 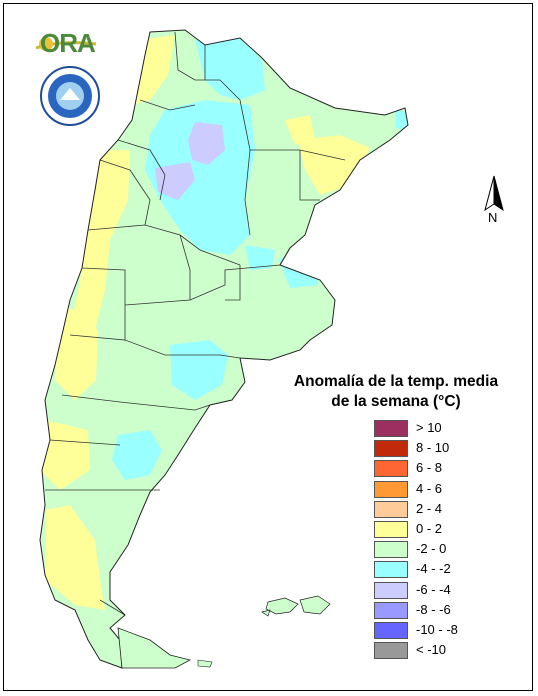 What do you see at coordinates (396, 381) in the screenshot?
I see `legend-title-line1: Anomalía de la temp. media` at bounding box center [396, 381].